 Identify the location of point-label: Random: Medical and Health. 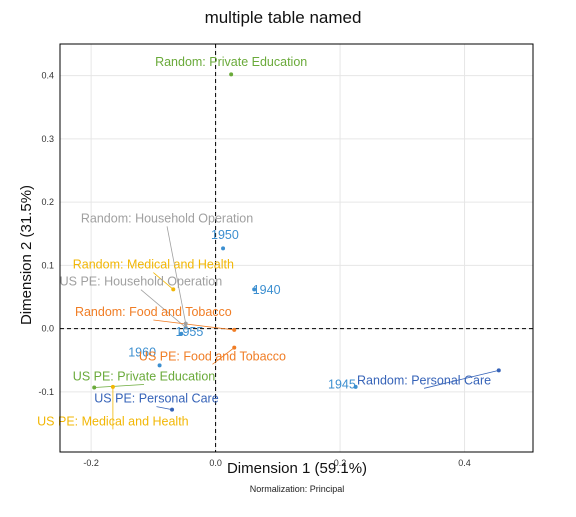
(153, 265).